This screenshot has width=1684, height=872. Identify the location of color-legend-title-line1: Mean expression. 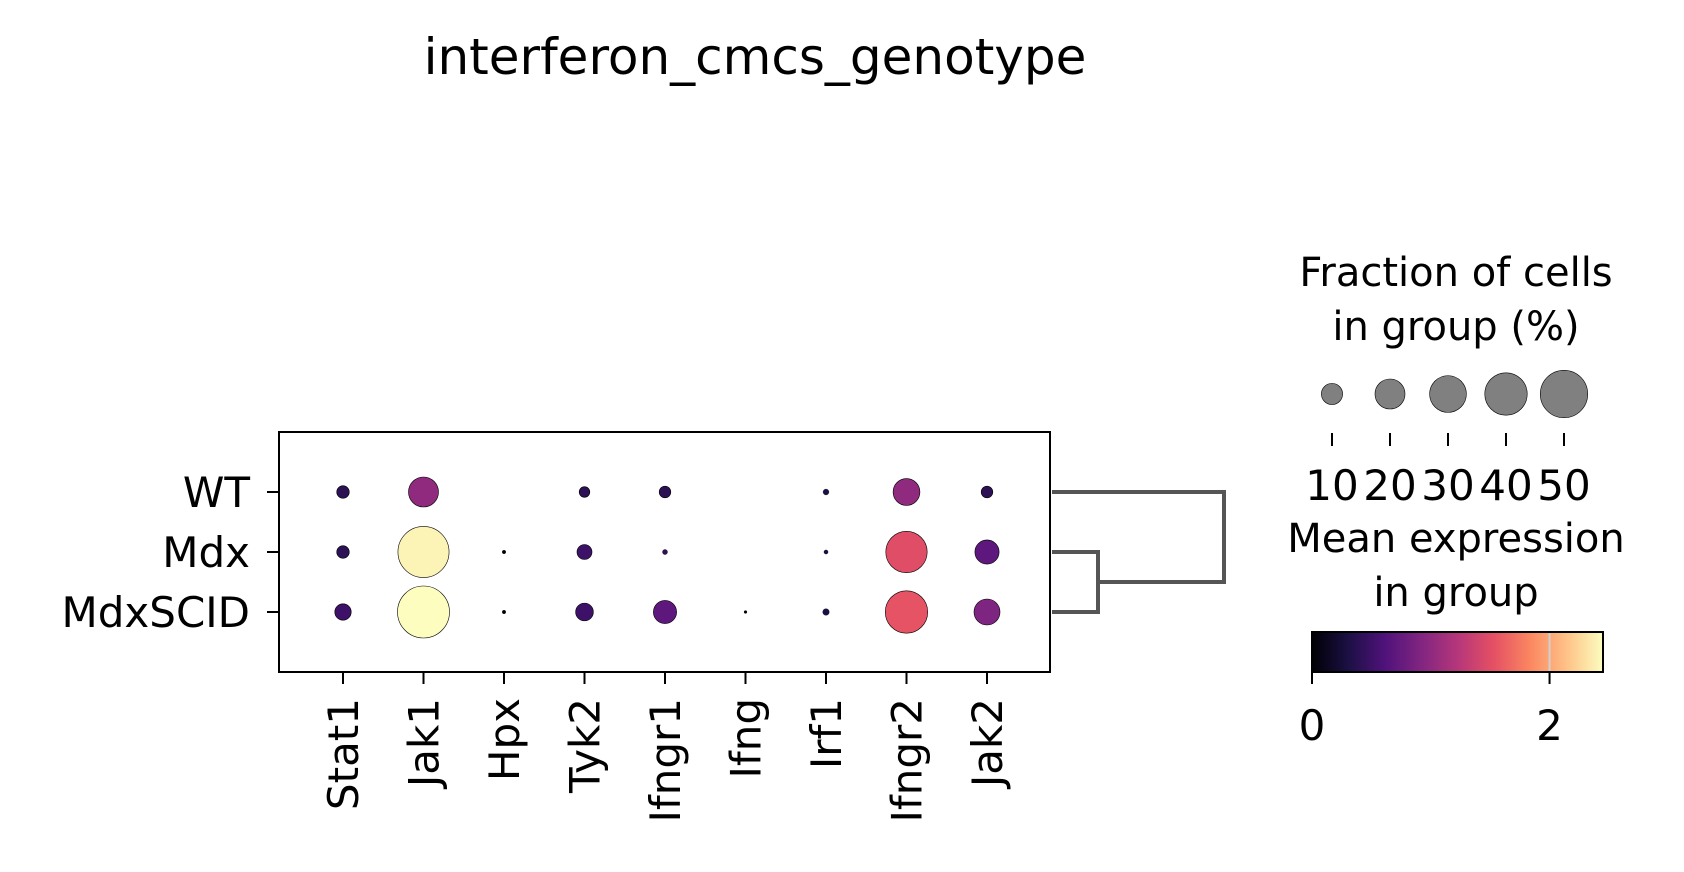
(1455, 539).